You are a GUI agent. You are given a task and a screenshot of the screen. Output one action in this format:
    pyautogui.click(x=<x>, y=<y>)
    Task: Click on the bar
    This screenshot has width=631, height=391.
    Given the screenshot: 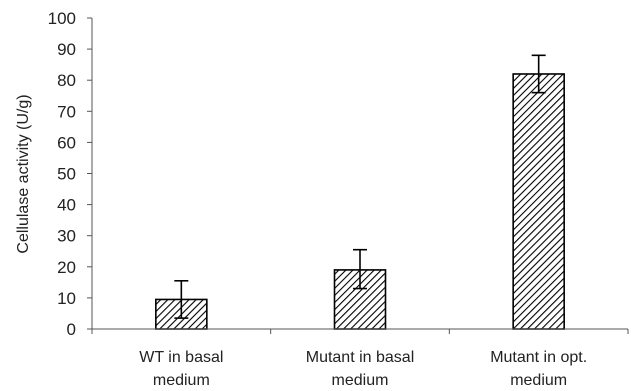 What is the action you would take?
    pyautogui.click(x=538, y=201)
    